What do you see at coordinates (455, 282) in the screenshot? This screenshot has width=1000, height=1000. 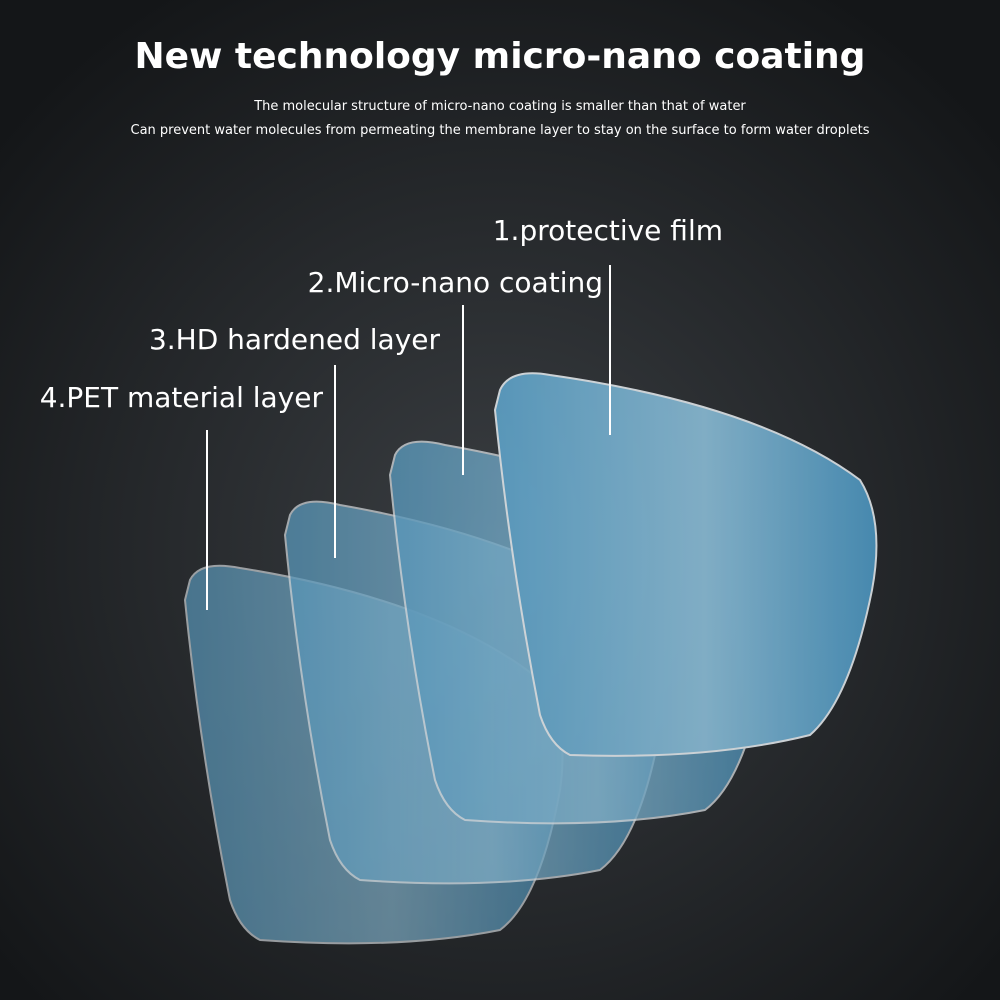 I see `layer-label: 2.Micro-nano coating` at bounding box center [455, 282].